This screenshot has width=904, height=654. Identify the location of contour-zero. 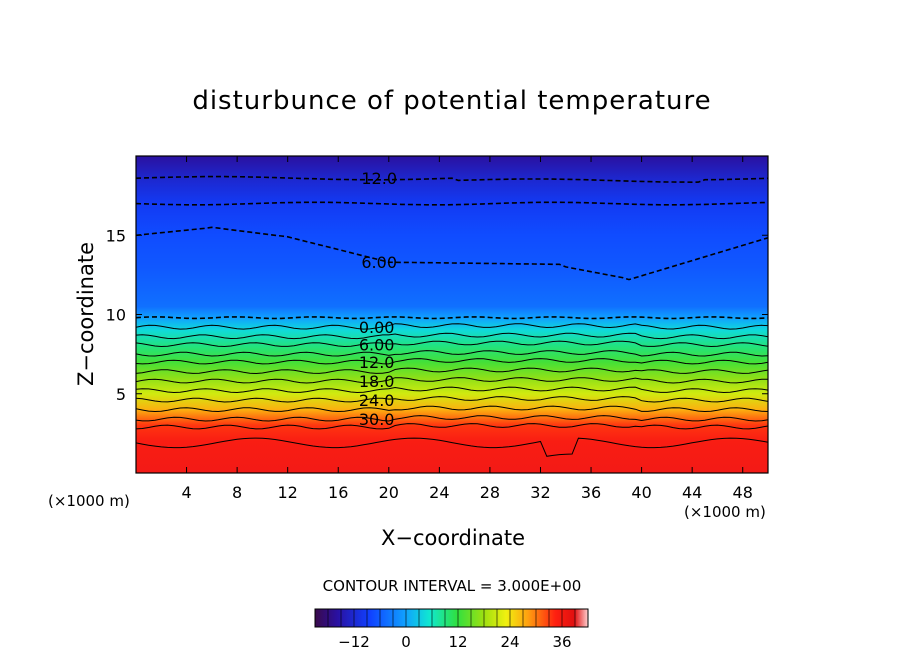
(452, 318).